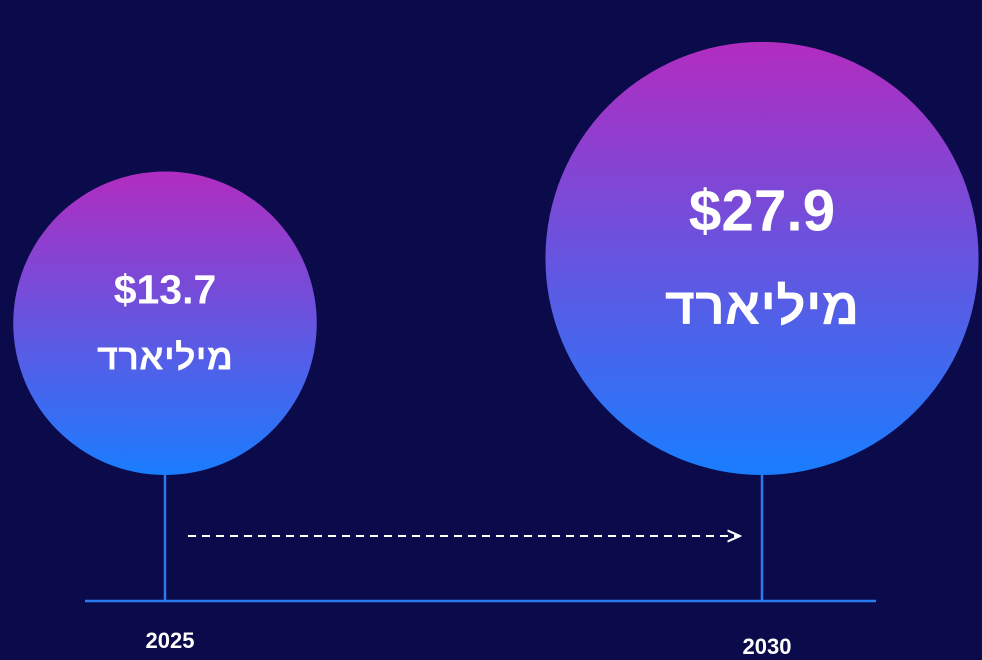 The image size is (982, 660). What do you see at coordinates (767, 646) in the screenshot?
I see `x-tick-label: 2030` at bounding box center [767, 646].